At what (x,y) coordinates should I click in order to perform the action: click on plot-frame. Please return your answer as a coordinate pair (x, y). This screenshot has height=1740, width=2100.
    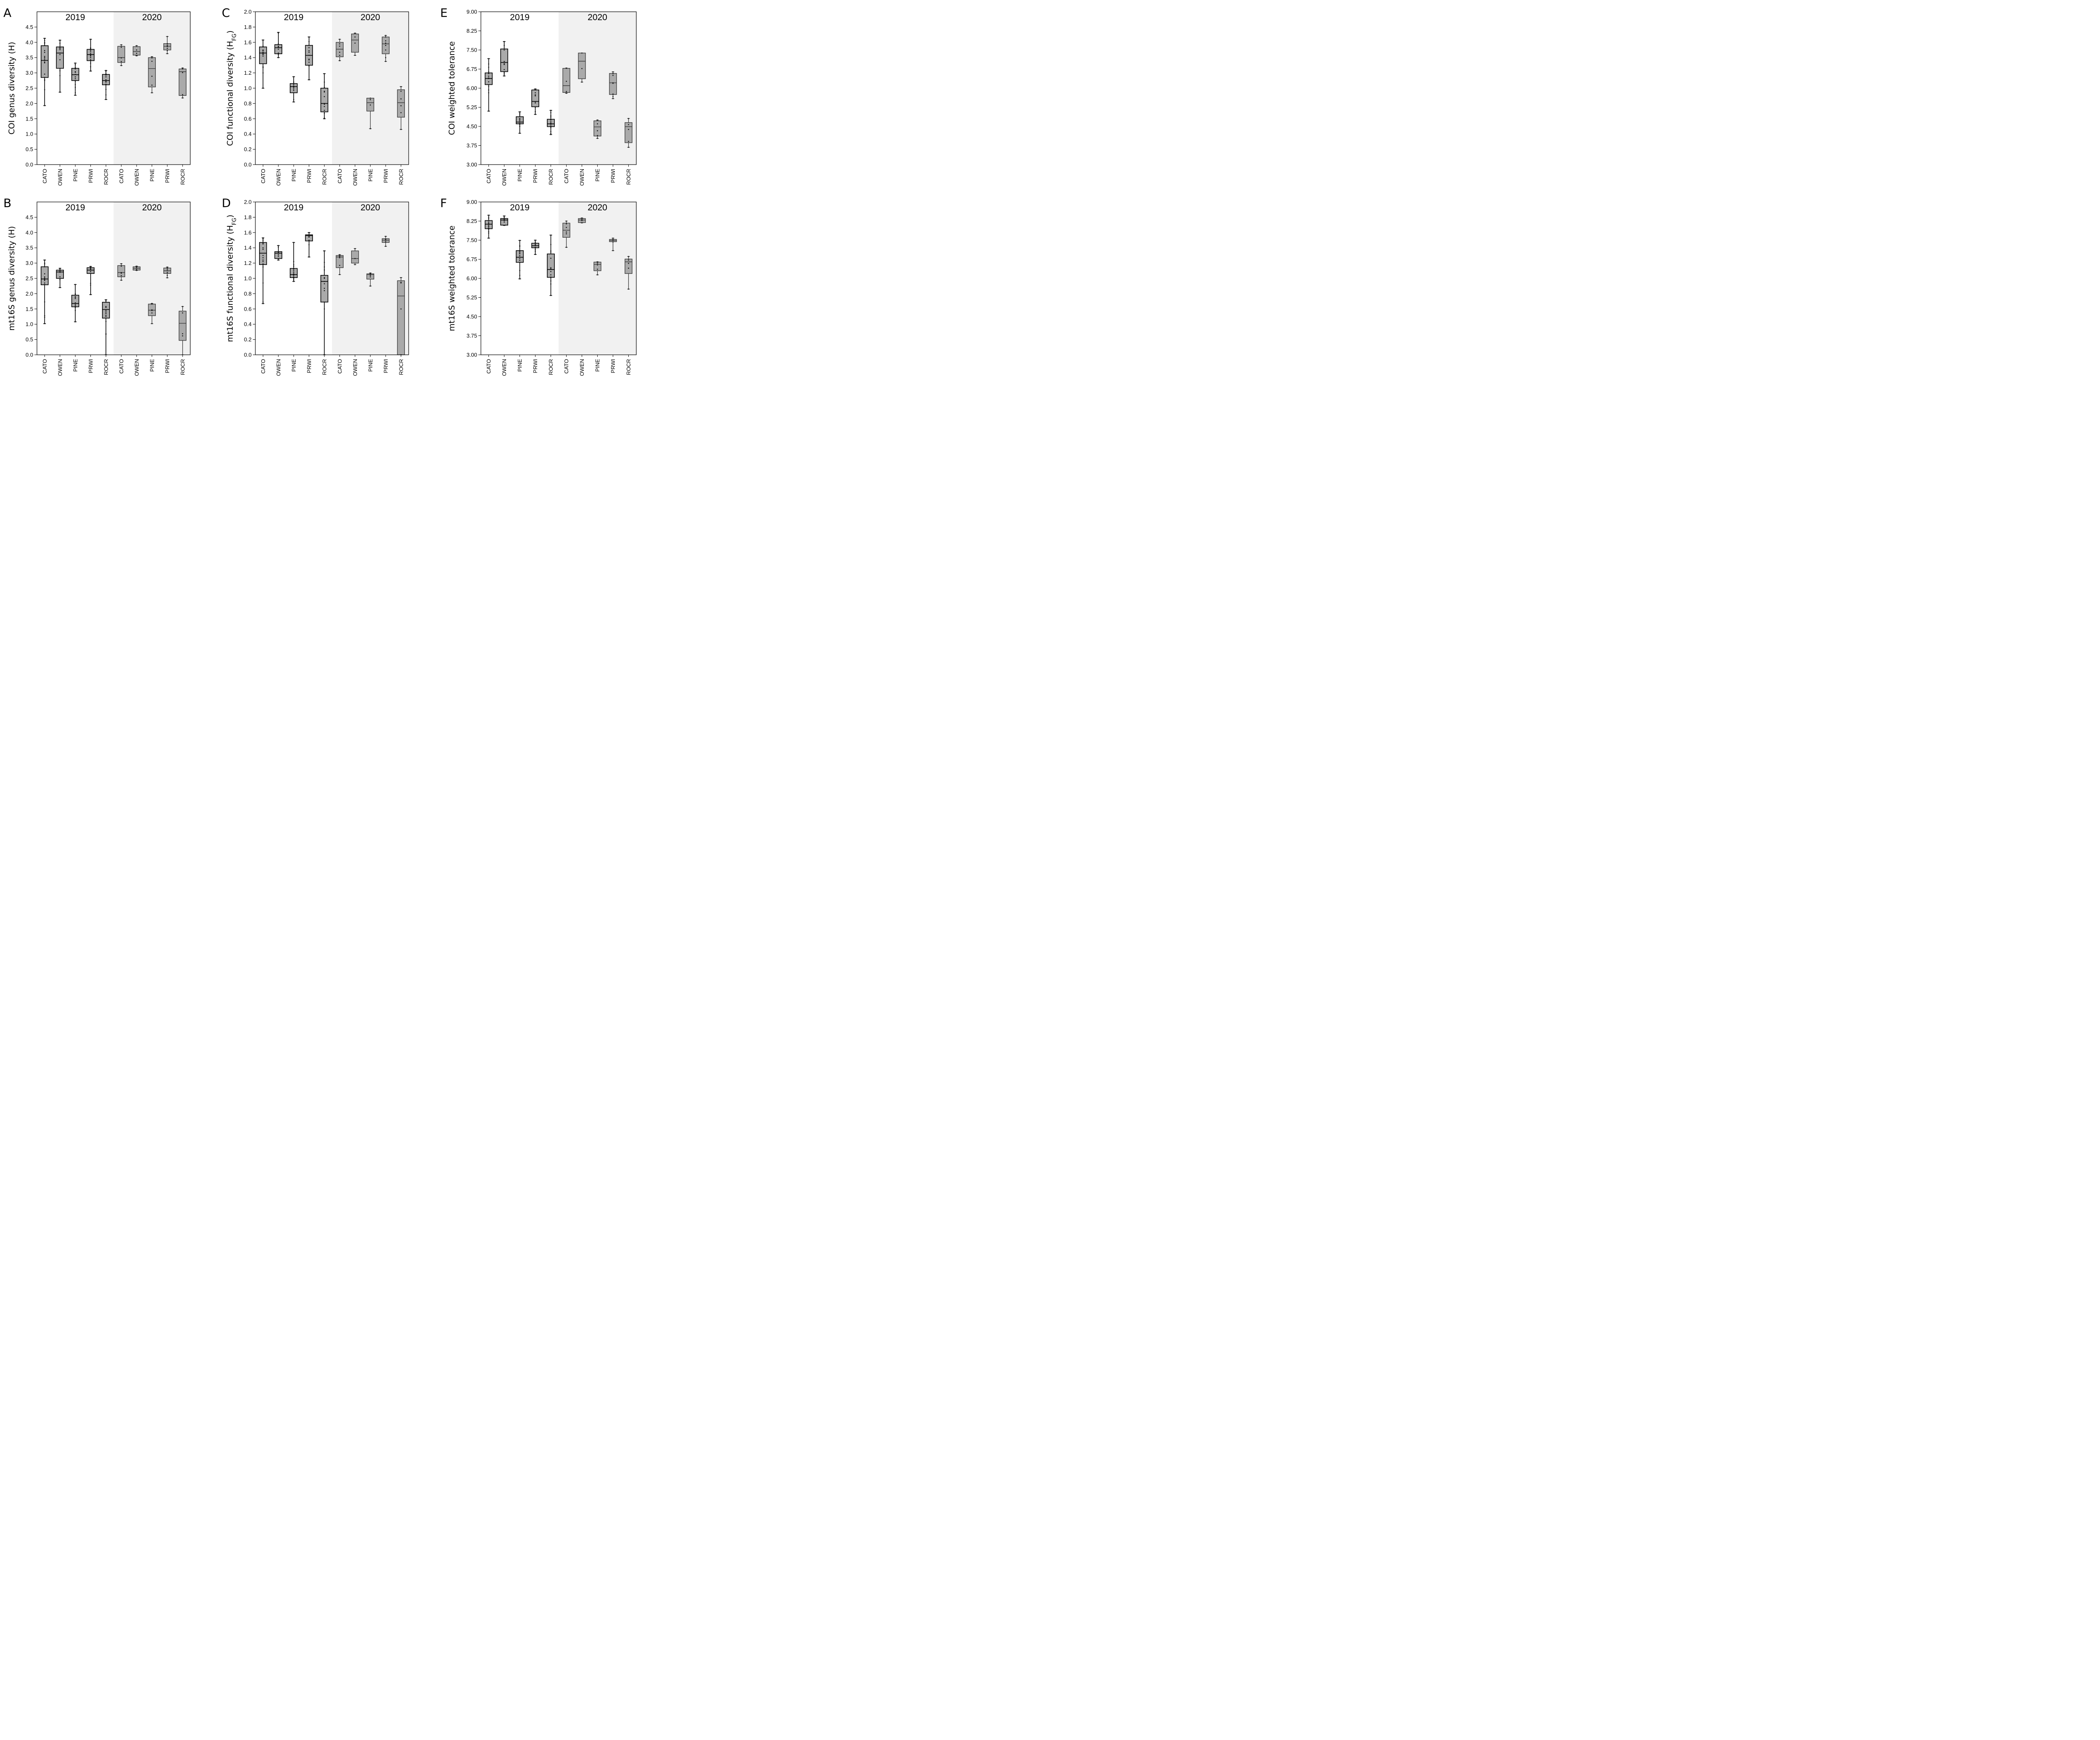
    Looking at the image, I should click on (558, 88).